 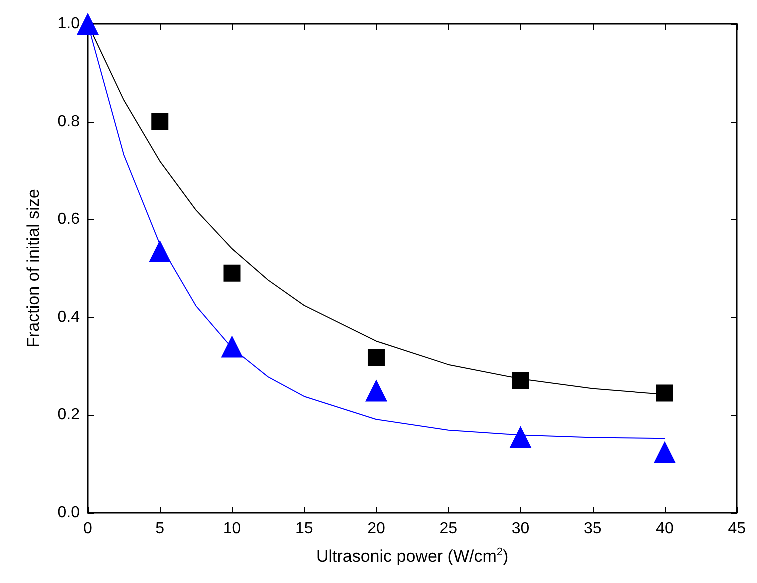 What do you see at coordinates (232, 529) in the screenshot?
I see `x-tick-label: 10` at bounding box center [232, 529].